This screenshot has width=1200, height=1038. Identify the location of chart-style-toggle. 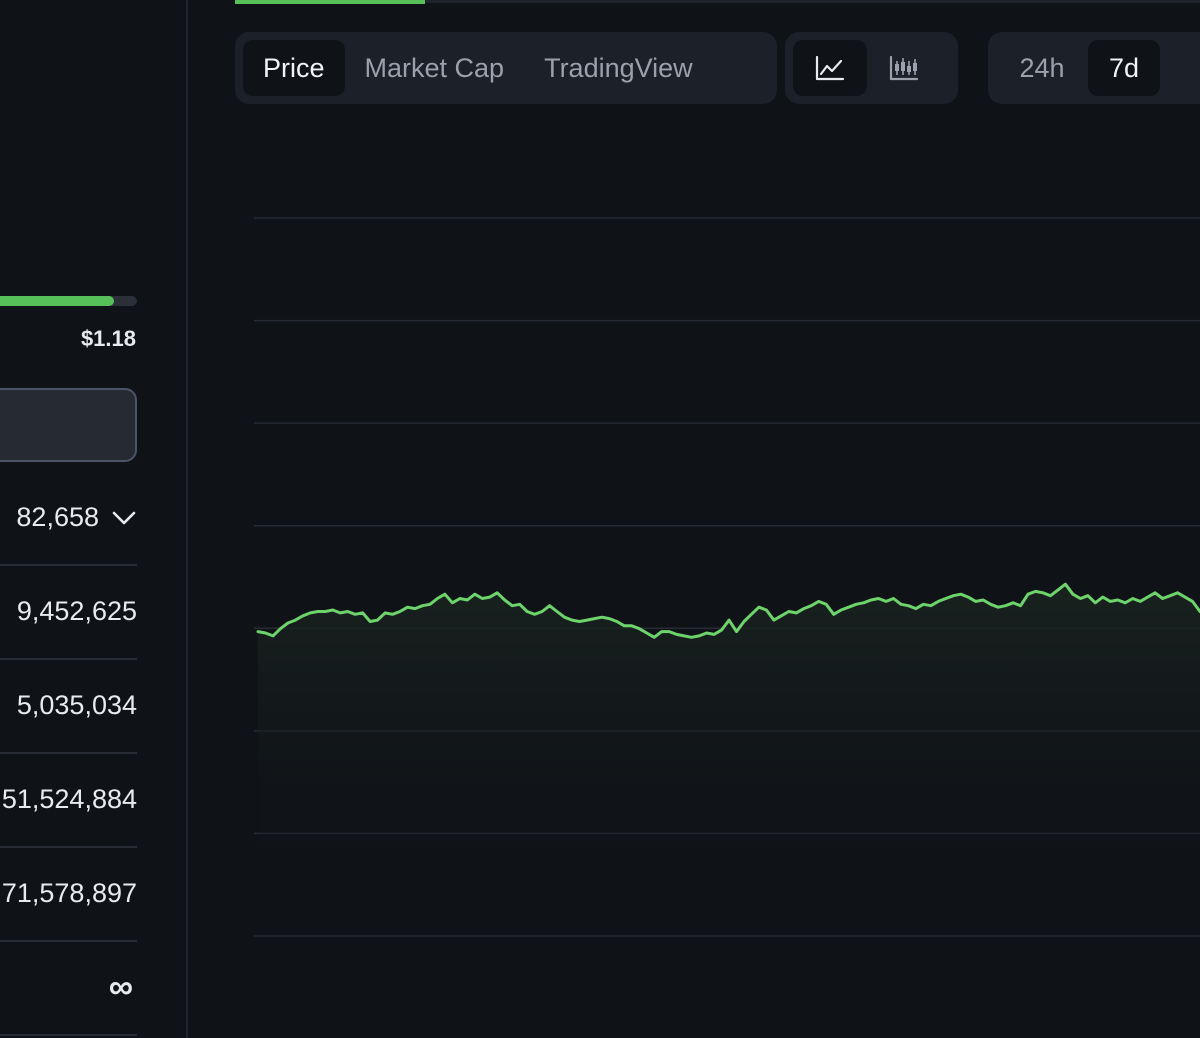
(871, 68).